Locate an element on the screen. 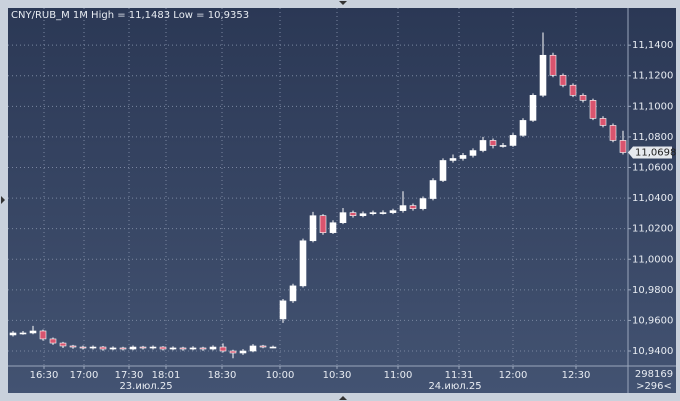 The width and height of the screenshot is (680, 401). y-tick-label: 11,1200 is located at coordinates (652, 76).